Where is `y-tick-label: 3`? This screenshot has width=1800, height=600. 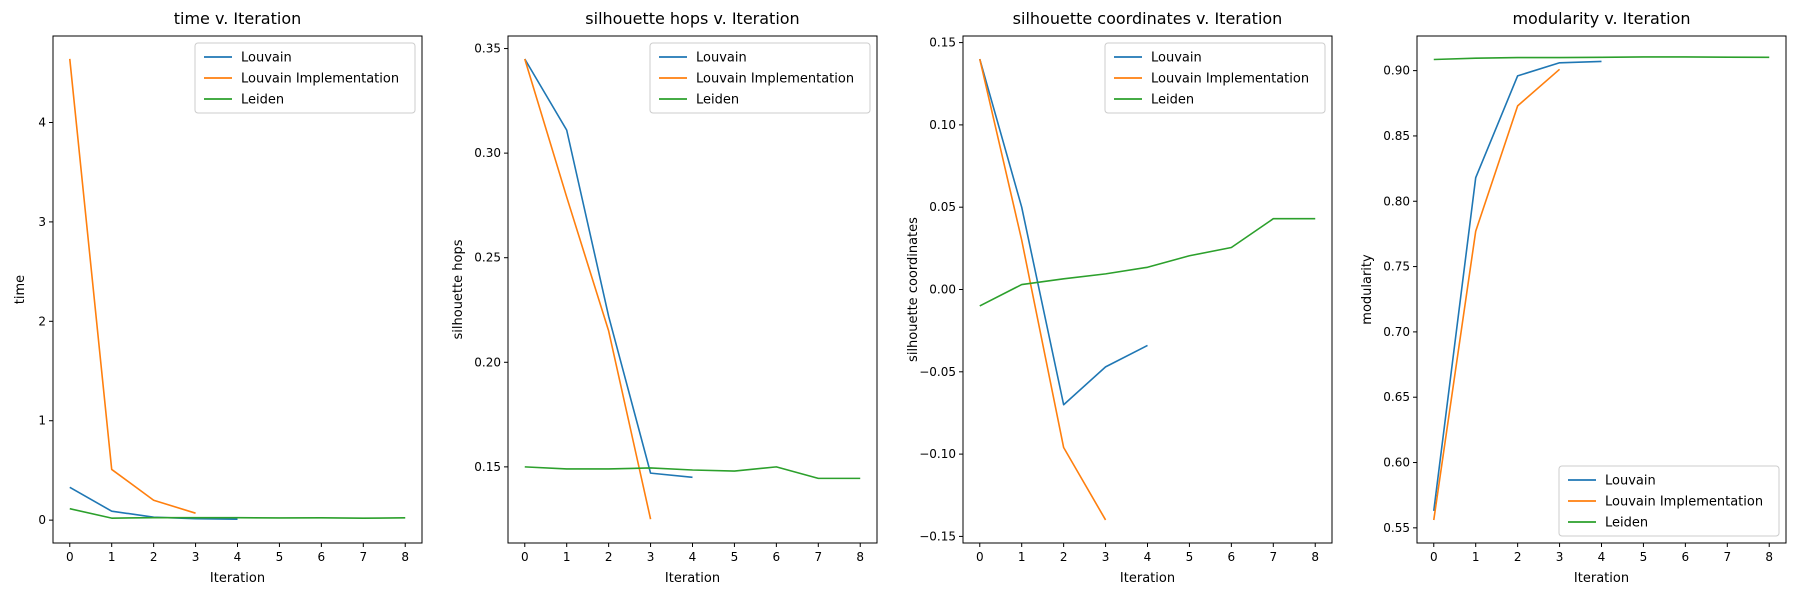 y-tick-label: 3 is located at coordinates (42, 222).